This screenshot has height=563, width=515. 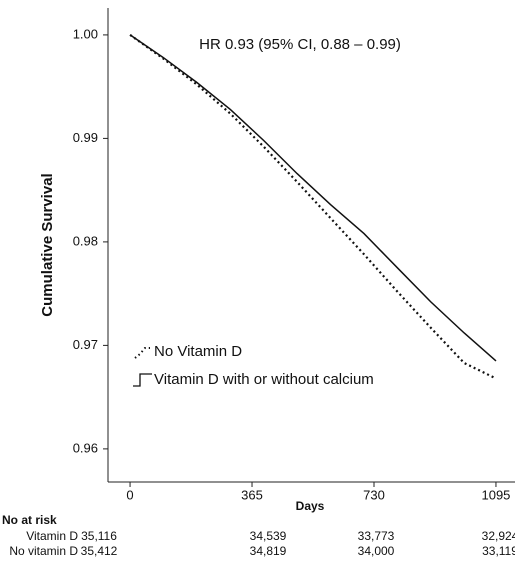 I want to click on y-tick-label: 1.00, so click(x=85, y=33).